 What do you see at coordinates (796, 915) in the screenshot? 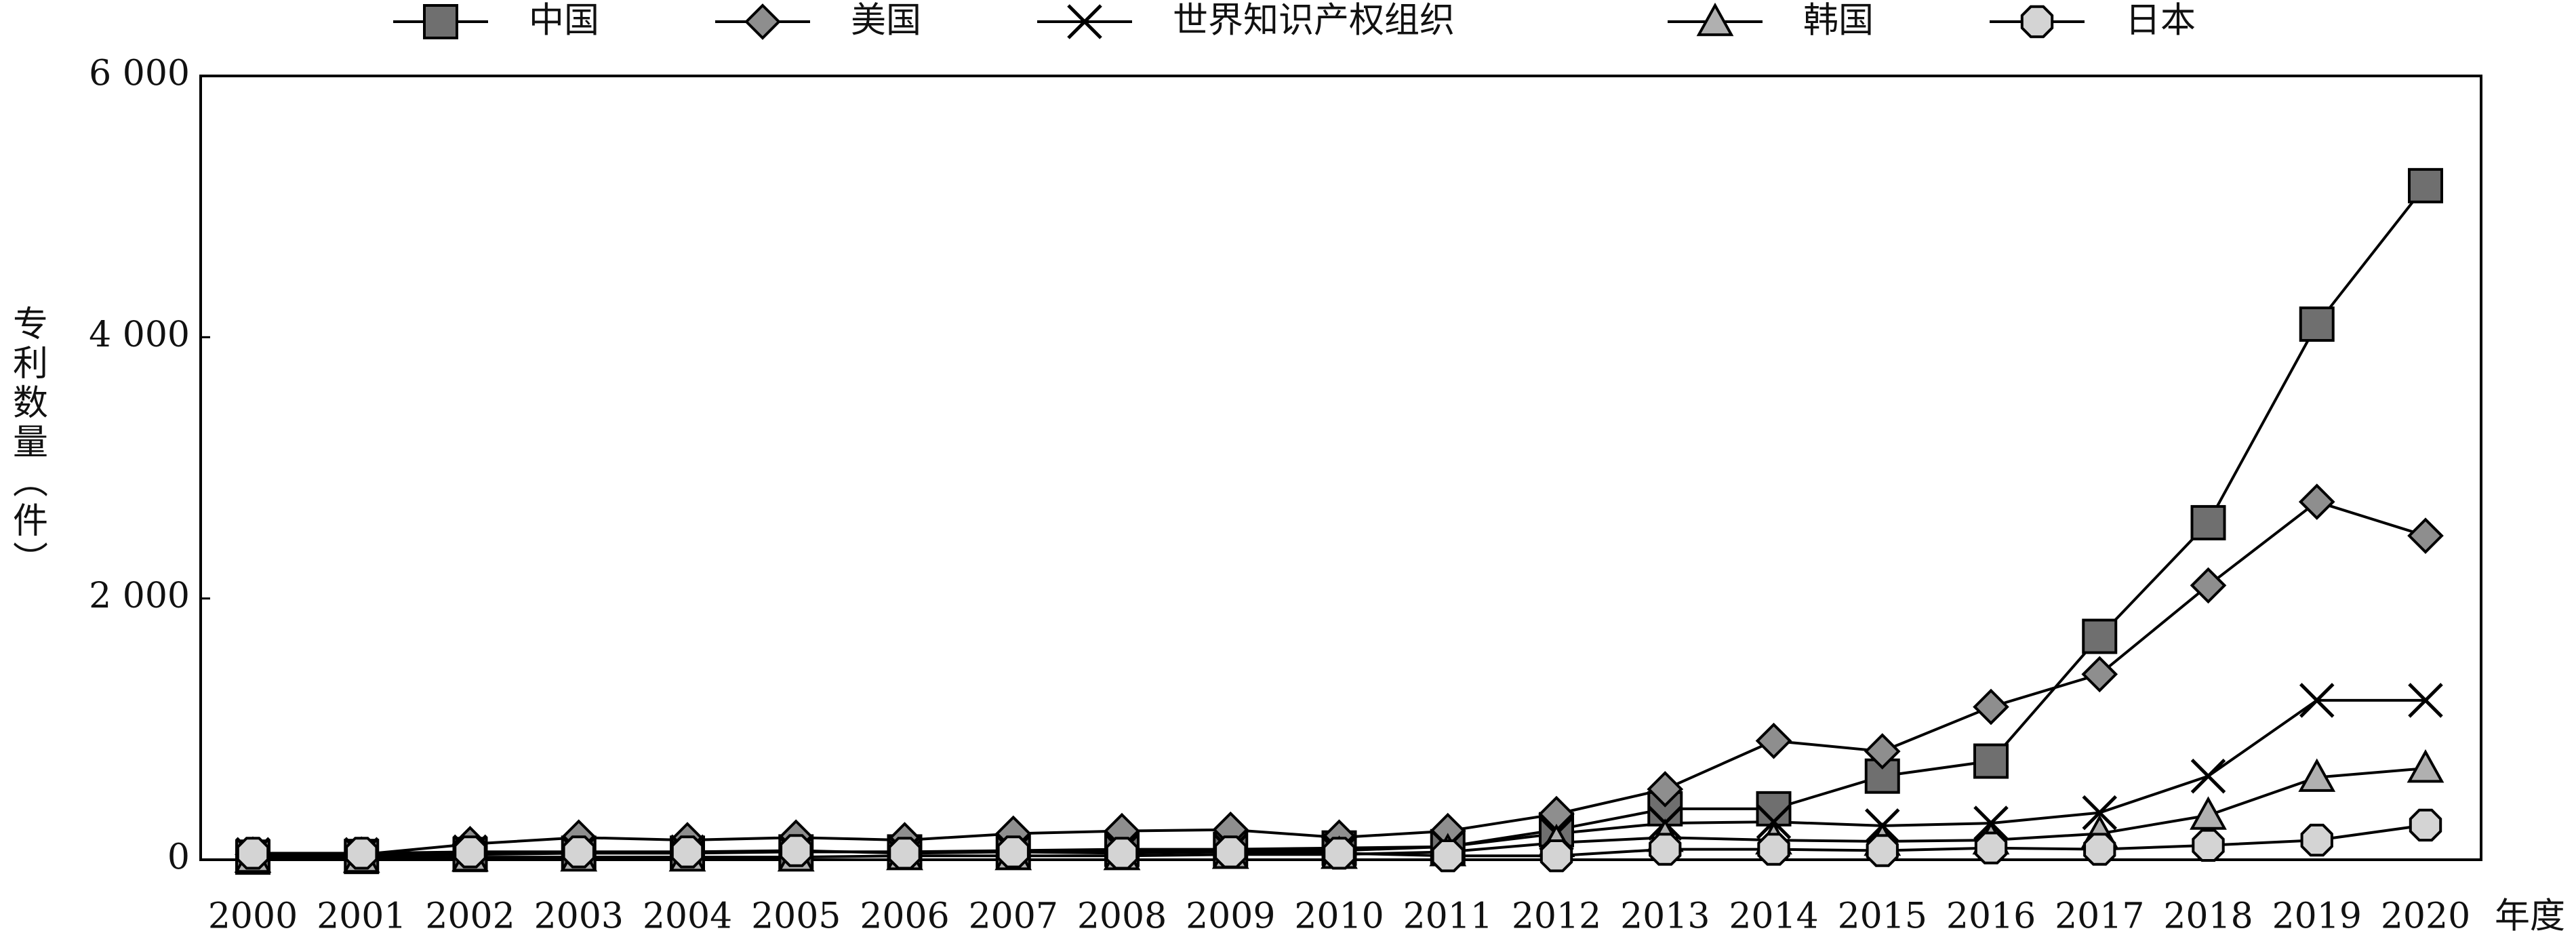
I see `x-tick-label: 2005` at bounding box center [796, 915].